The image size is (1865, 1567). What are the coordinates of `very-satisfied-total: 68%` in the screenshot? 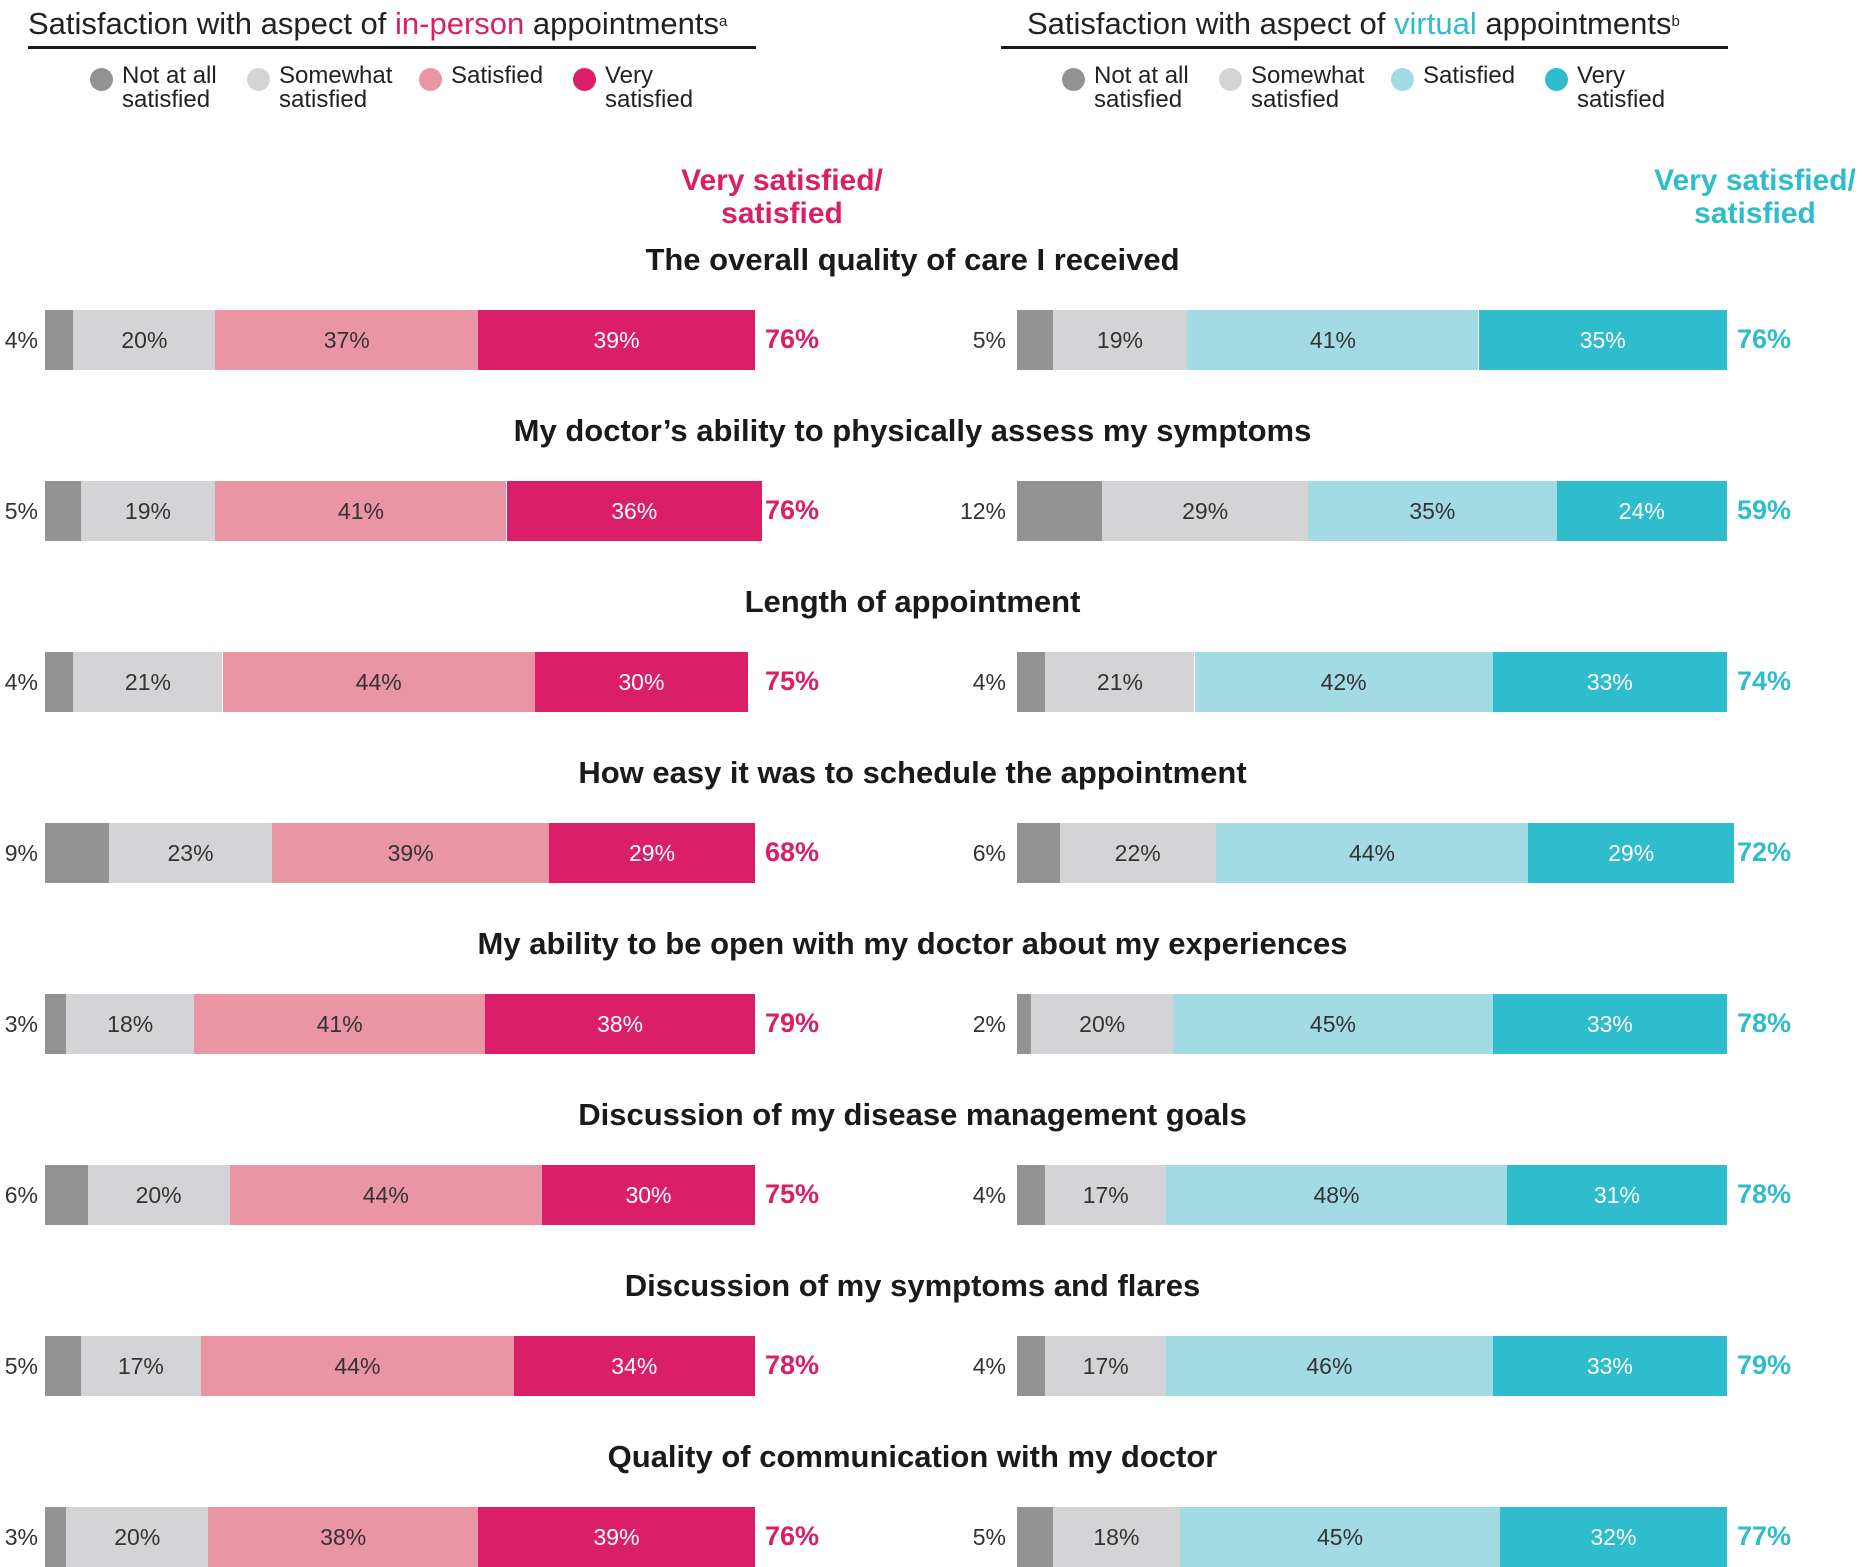 It's located at (792, 852).